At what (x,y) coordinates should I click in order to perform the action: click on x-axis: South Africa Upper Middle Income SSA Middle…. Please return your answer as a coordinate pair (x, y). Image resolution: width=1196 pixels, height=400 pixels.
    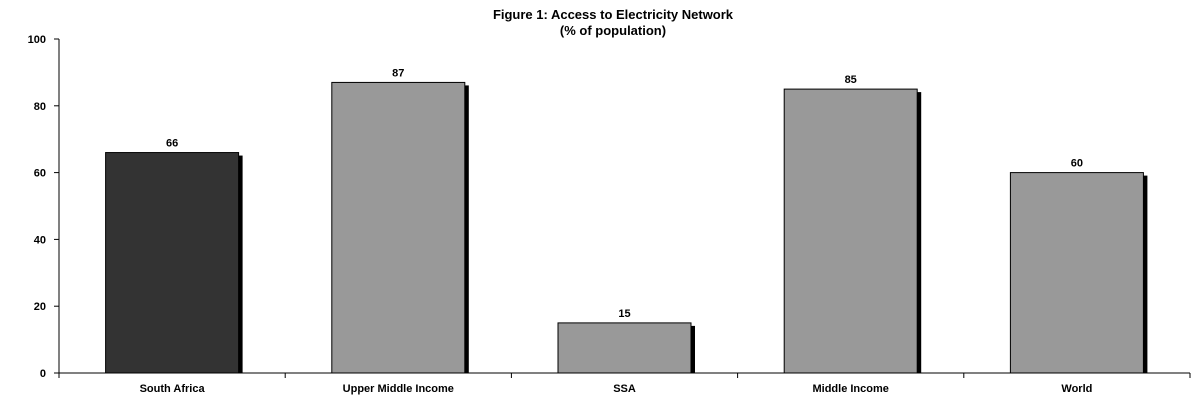
    Looking at the image, I should click on (624, 383).